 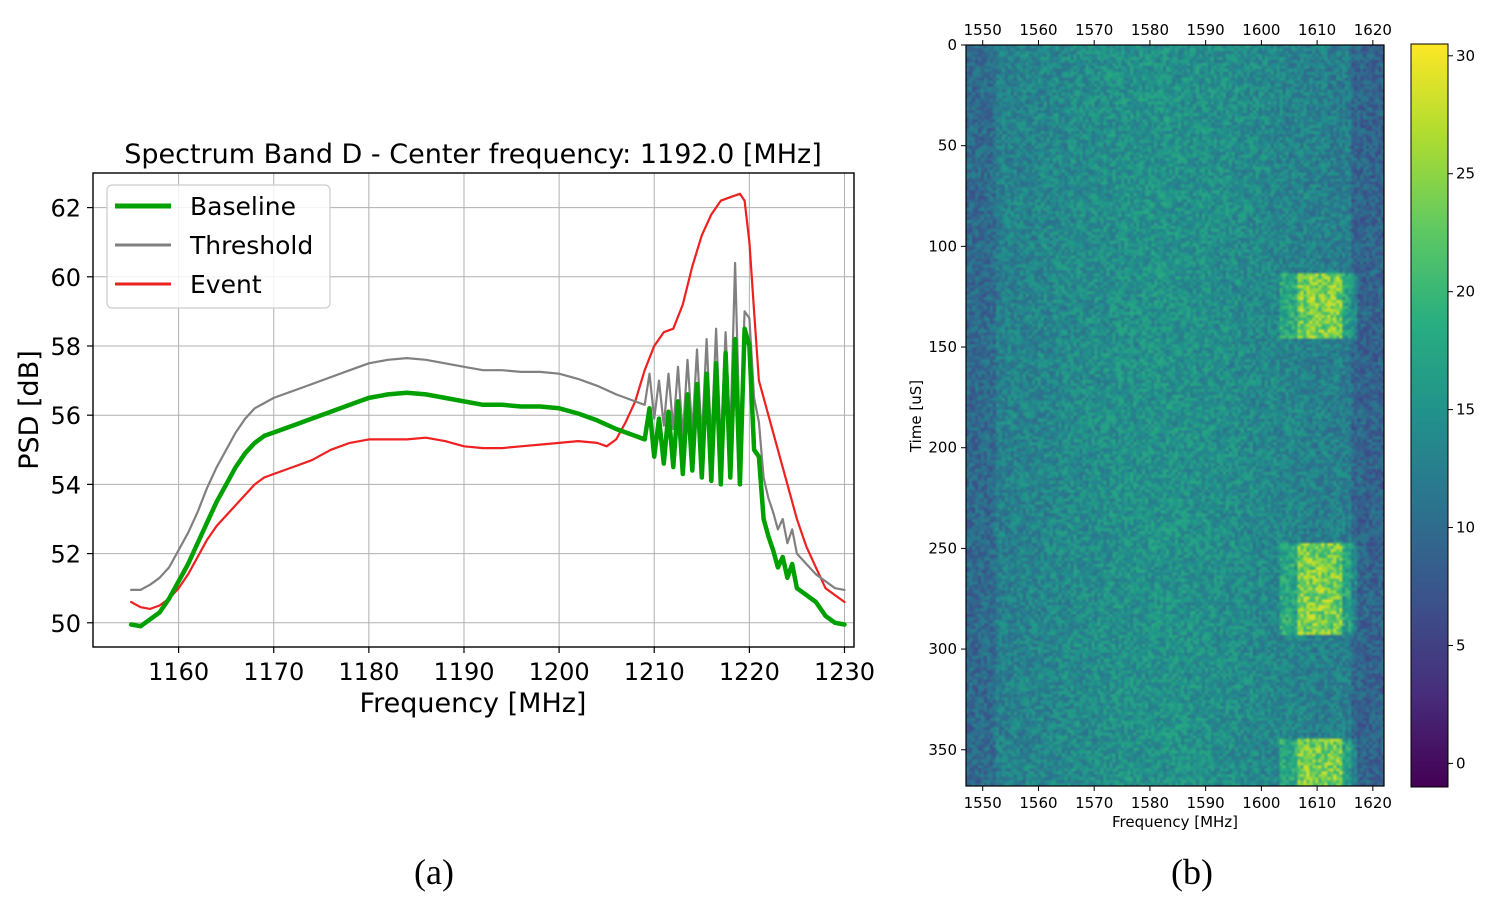 What do you see at coordinates (226, 284) in the screenshot?
I see `a-legend-label-event: Event` at bounding box center [226, 284].